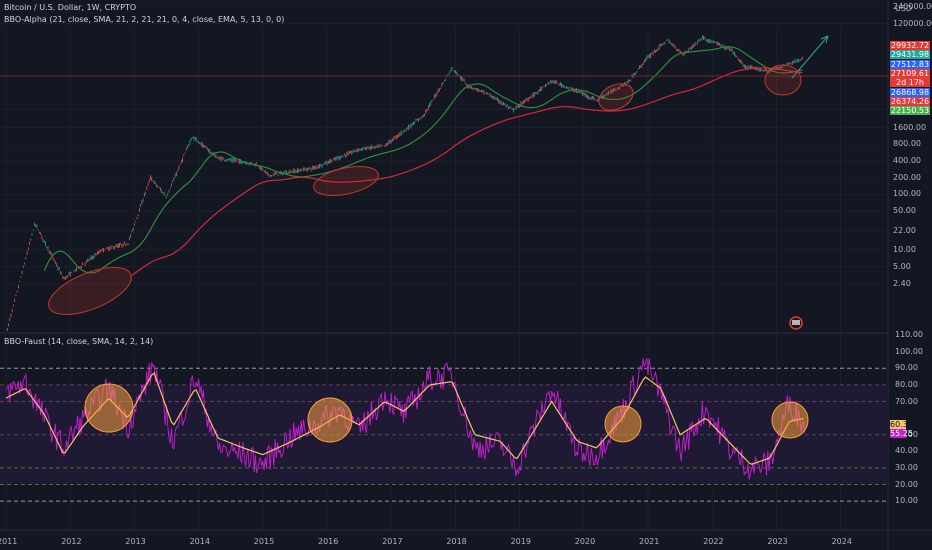 This screenshot has height=550, width=932. I want to click on oscillator-axis-label: 30.00, so click(906, 467).